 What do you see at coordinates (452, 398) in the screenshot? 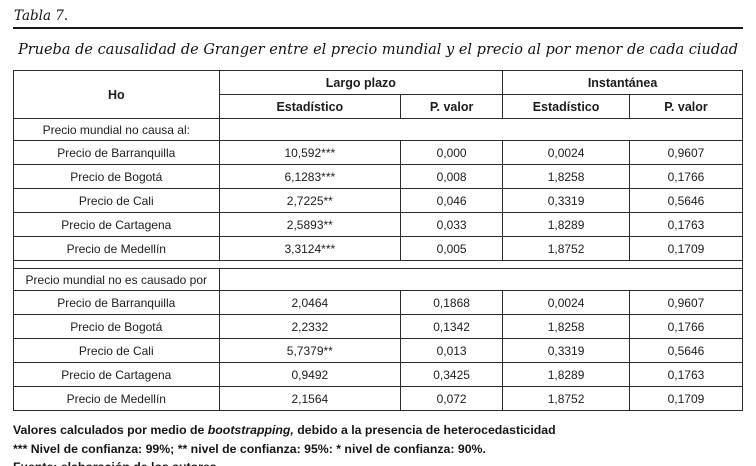
I see `pvalue-cell: 0,072` at bounding box center [452, 398].